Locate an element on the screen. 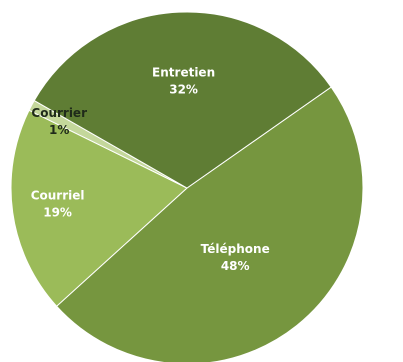 The image size is (403, 362). pie-label-value-courriel: 19% is located at coordinates (57, 213).